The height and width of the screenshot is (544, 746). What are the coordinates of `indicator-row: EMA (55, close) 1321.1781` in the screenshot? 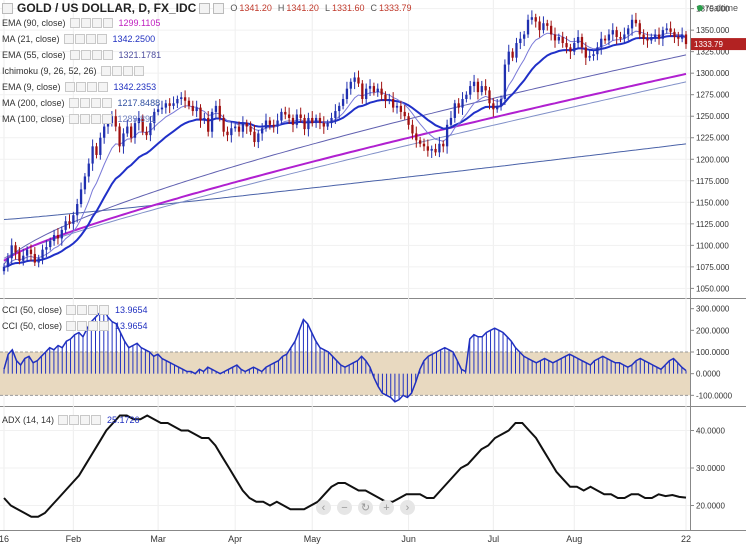 It's located at (81, 55).